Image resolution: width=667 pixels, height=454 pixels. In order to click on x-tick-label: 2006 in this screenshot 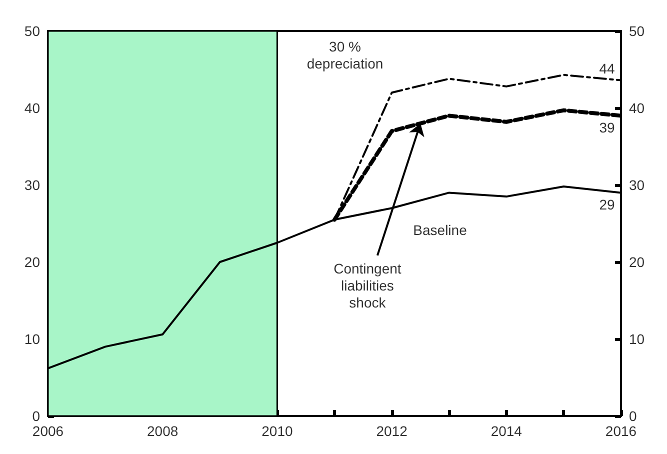, I will do `click(48, 431)`.